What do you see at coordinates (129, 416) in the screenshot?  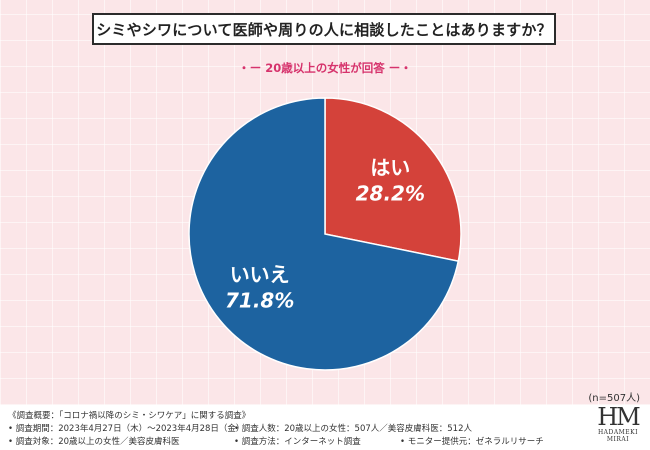 I see `survey-overview: 《調査概要：「コロナ禍以降のシミ・シワケア」に関する調査》` at bounding box center [129, 416].